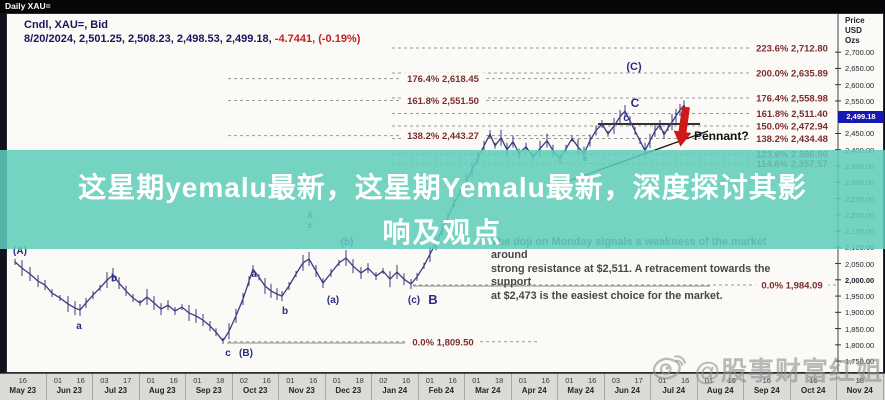 Image resolution: width=885 pixels, height=400 pixels. I want to click on price-tick-label: 2,650.00, so click(860, 69).